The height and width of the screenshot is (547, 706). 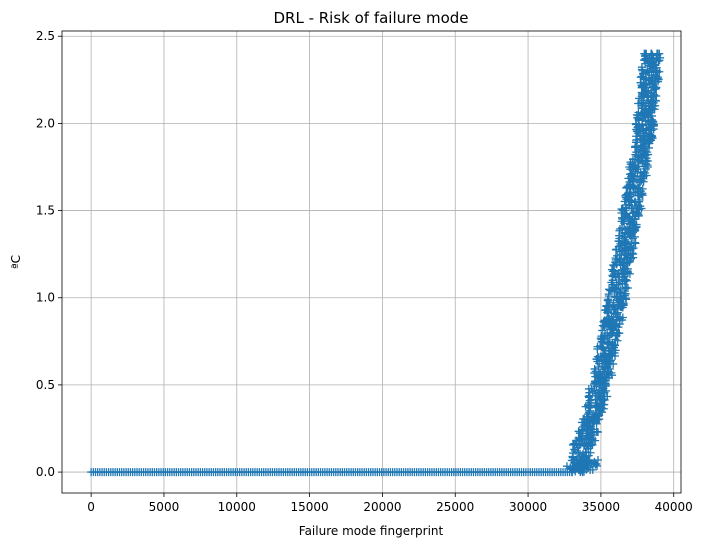 I want to click on y-tick-label: 2.0, so click(x=45, y=123).